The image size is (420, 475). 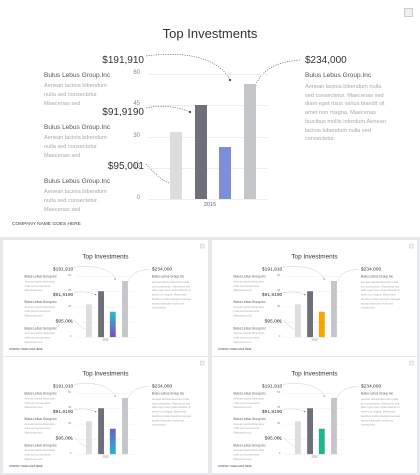 What do you see at coordinates (105, 256) in the screenshot?
I see `slide-title: Top Investments` at bounding box center [105, 256].